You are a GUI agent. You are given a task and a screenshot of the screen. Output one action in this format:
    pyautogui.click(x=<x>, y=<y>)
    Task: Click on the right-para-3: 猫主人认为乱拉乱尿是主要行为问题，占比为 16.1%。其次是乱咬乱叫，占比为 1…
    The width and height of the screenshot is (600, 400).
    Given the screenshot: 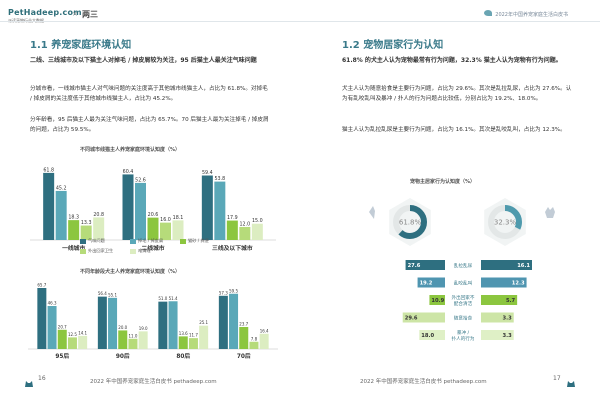 What is the action you would take?
    pyautogui.click(x=454, y=130)
    